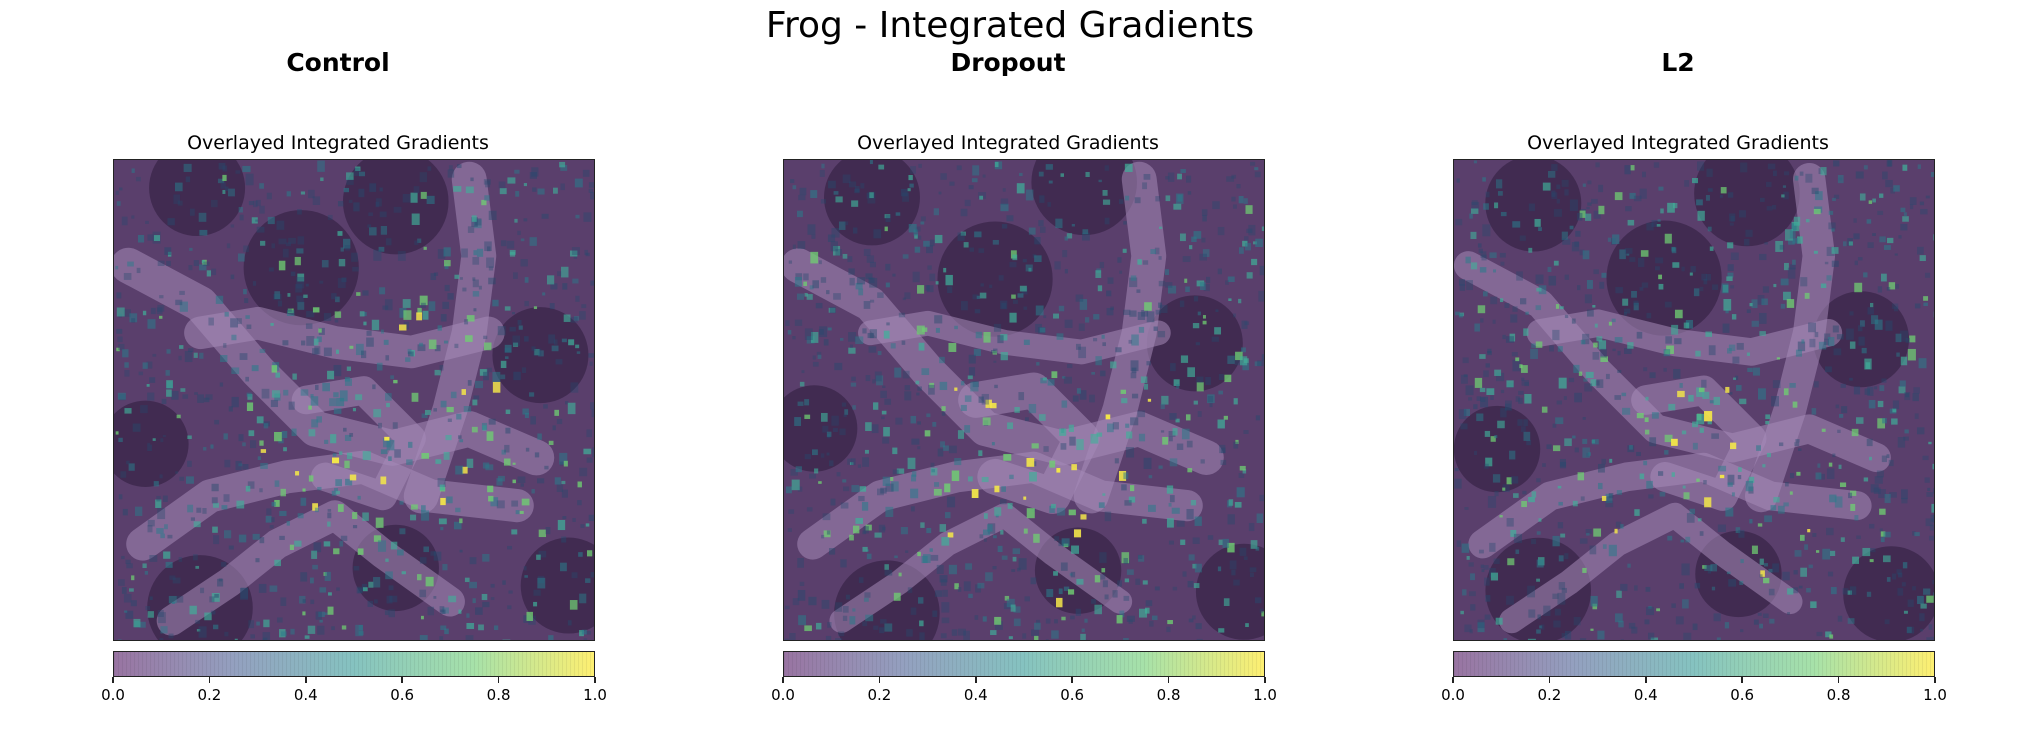  I want to click on pale-ridge, so click(1029, 443).